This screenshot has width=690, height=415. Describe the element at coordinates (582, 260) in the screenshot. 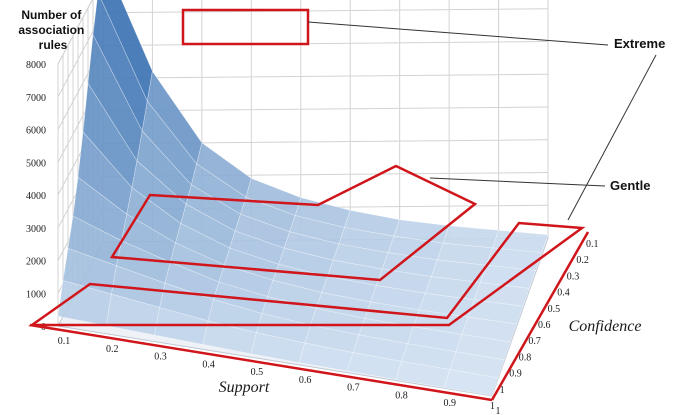

I see `y-tick-label: 0.2` at that location.